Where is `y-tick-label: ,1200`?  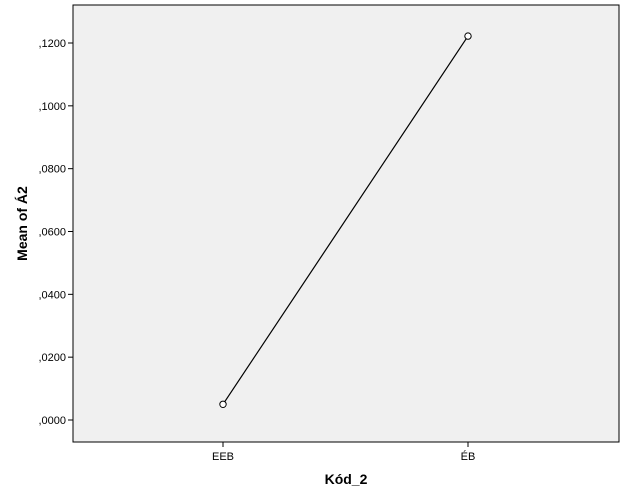 y-tick-label: ,1200 is located at coordinates (52, 44).